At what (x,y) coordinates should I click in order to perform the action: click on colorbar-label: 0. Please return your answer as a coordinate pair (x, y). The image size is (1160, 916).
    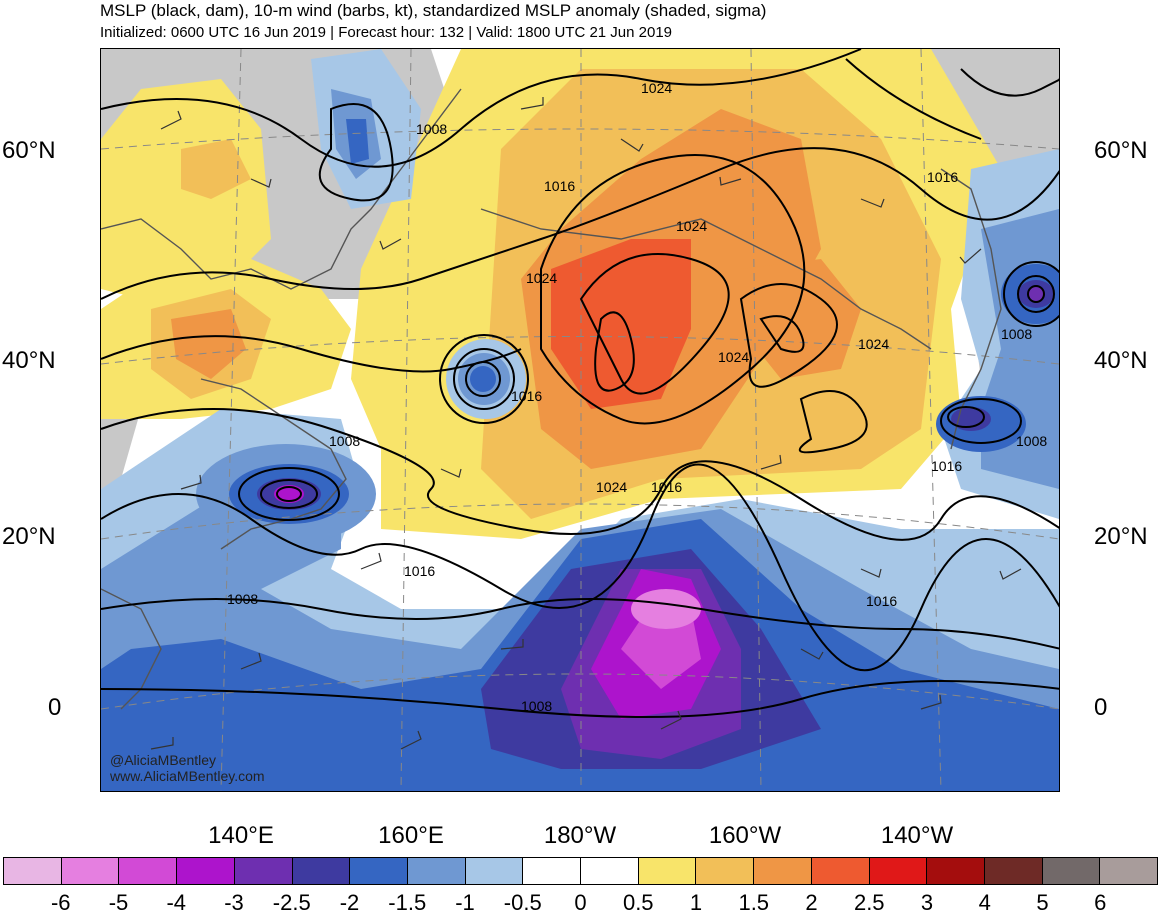
    Looking at the image, I should click on (580, 902).